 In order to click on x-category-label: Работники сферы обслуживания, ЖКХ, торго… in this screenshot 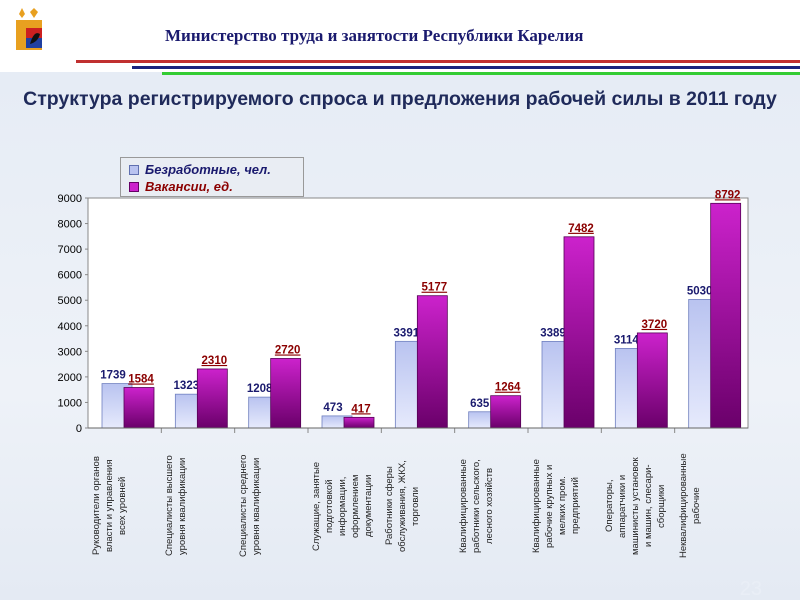, I will do `click(403, 506)`.